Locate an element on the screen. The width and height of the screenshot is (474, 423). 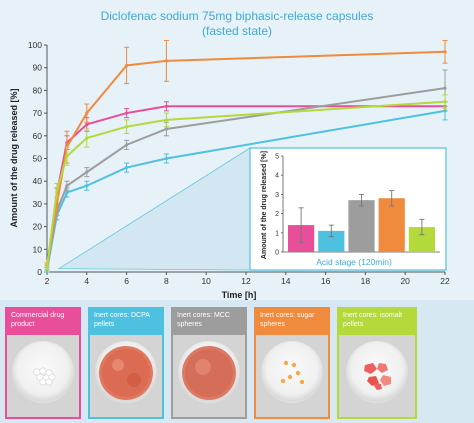
tablets is located at coordinates (44, 376).